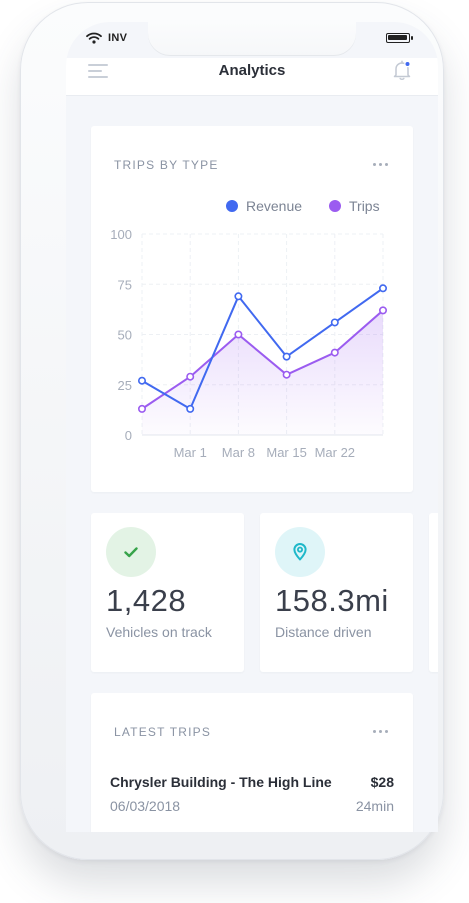  I want to click on legend-dot-revenue, so click(232, 206).